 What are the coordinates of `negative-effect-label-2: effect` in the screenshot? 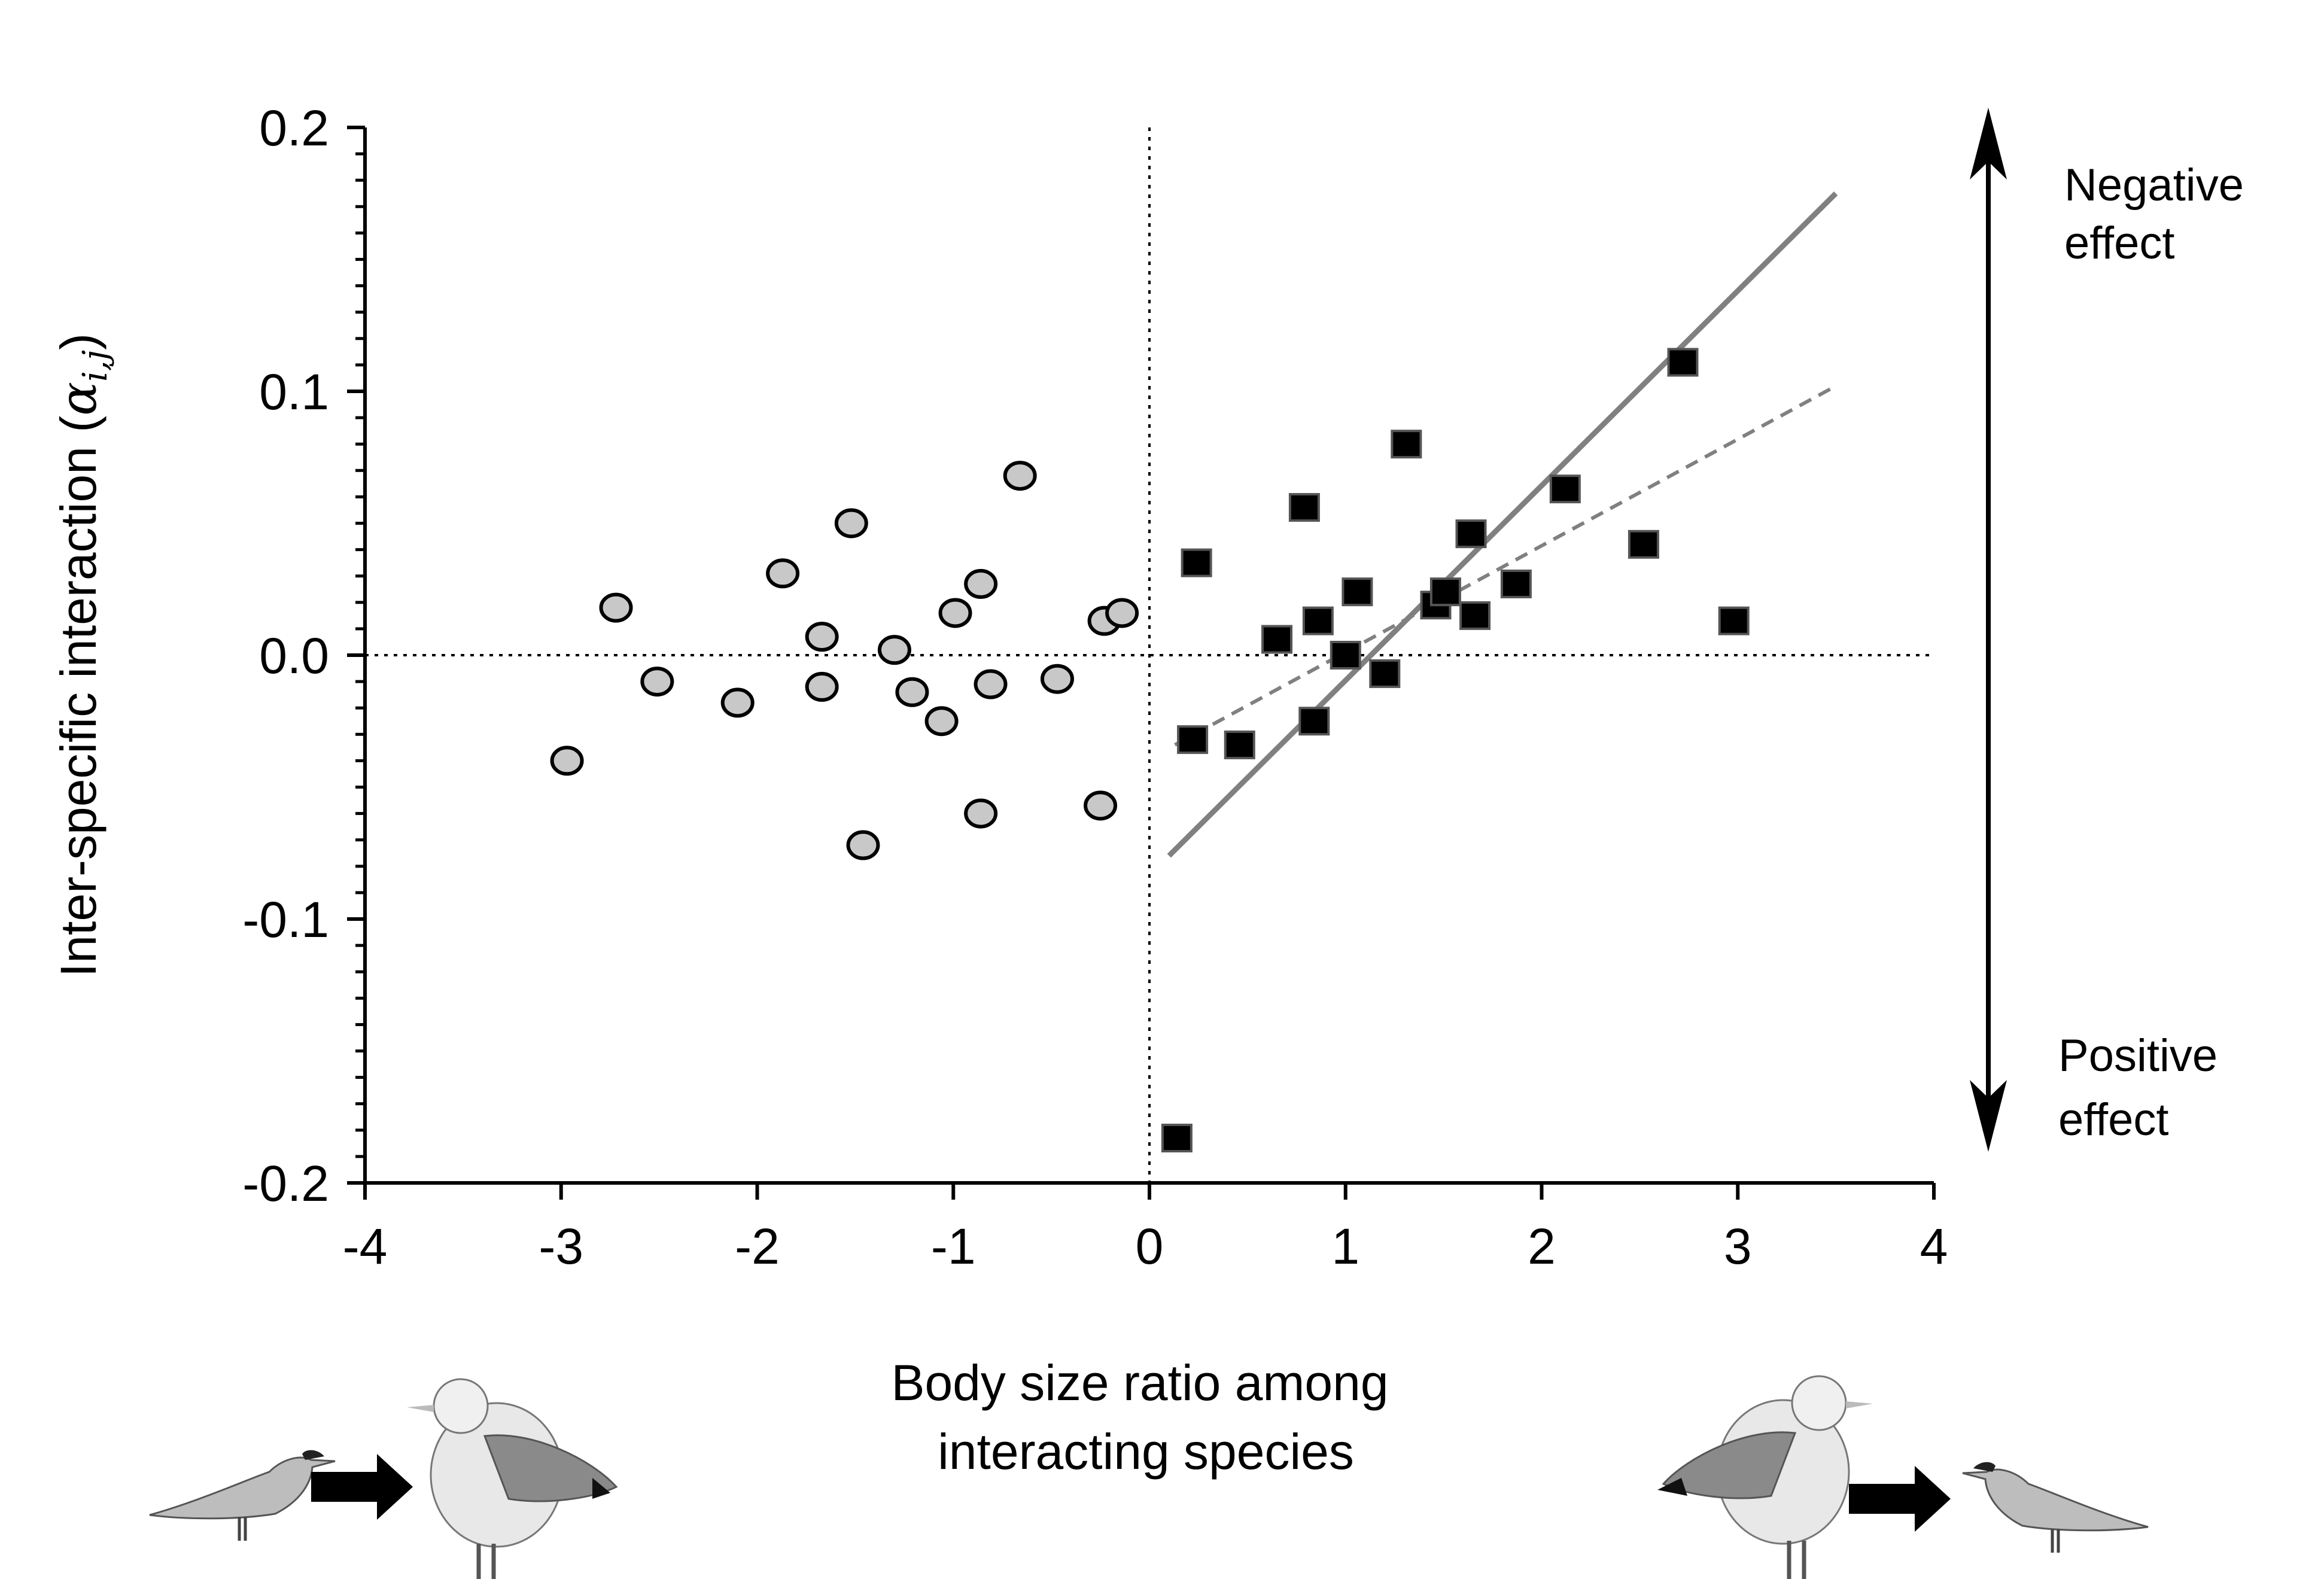 It's located at (2119, 243).